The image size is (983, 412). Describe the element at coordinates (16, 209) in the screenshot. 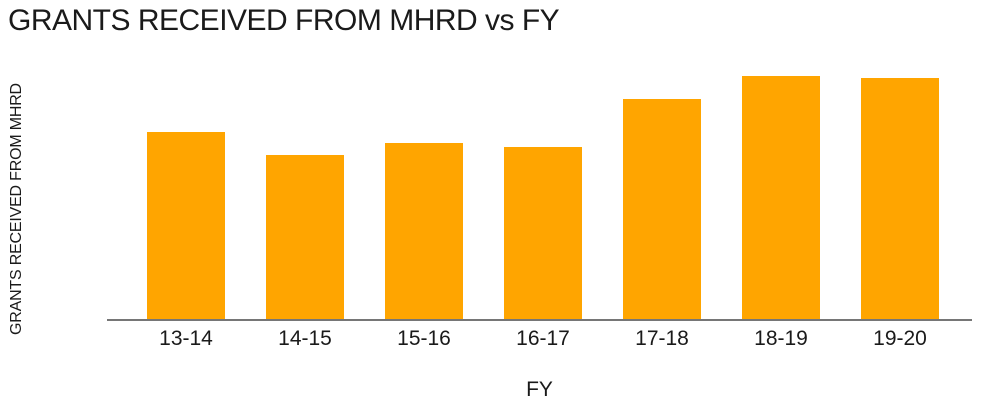

I see `y-axis-title: GRANTS RECEIVED FROM MHRD` at that location.